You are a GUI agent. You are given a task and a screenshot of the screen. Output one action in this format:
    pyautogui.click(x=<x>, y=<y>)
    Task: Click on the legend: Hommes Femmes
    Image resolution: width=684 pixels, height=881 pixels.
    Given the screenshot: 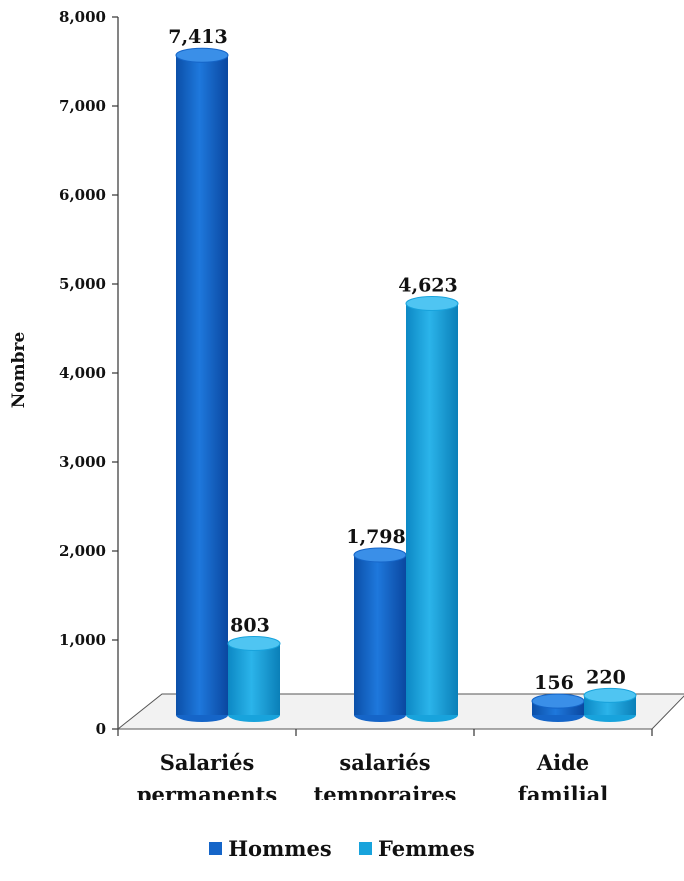 What is the action you would take?
    pyautogui.click(x=342, y=848)
    